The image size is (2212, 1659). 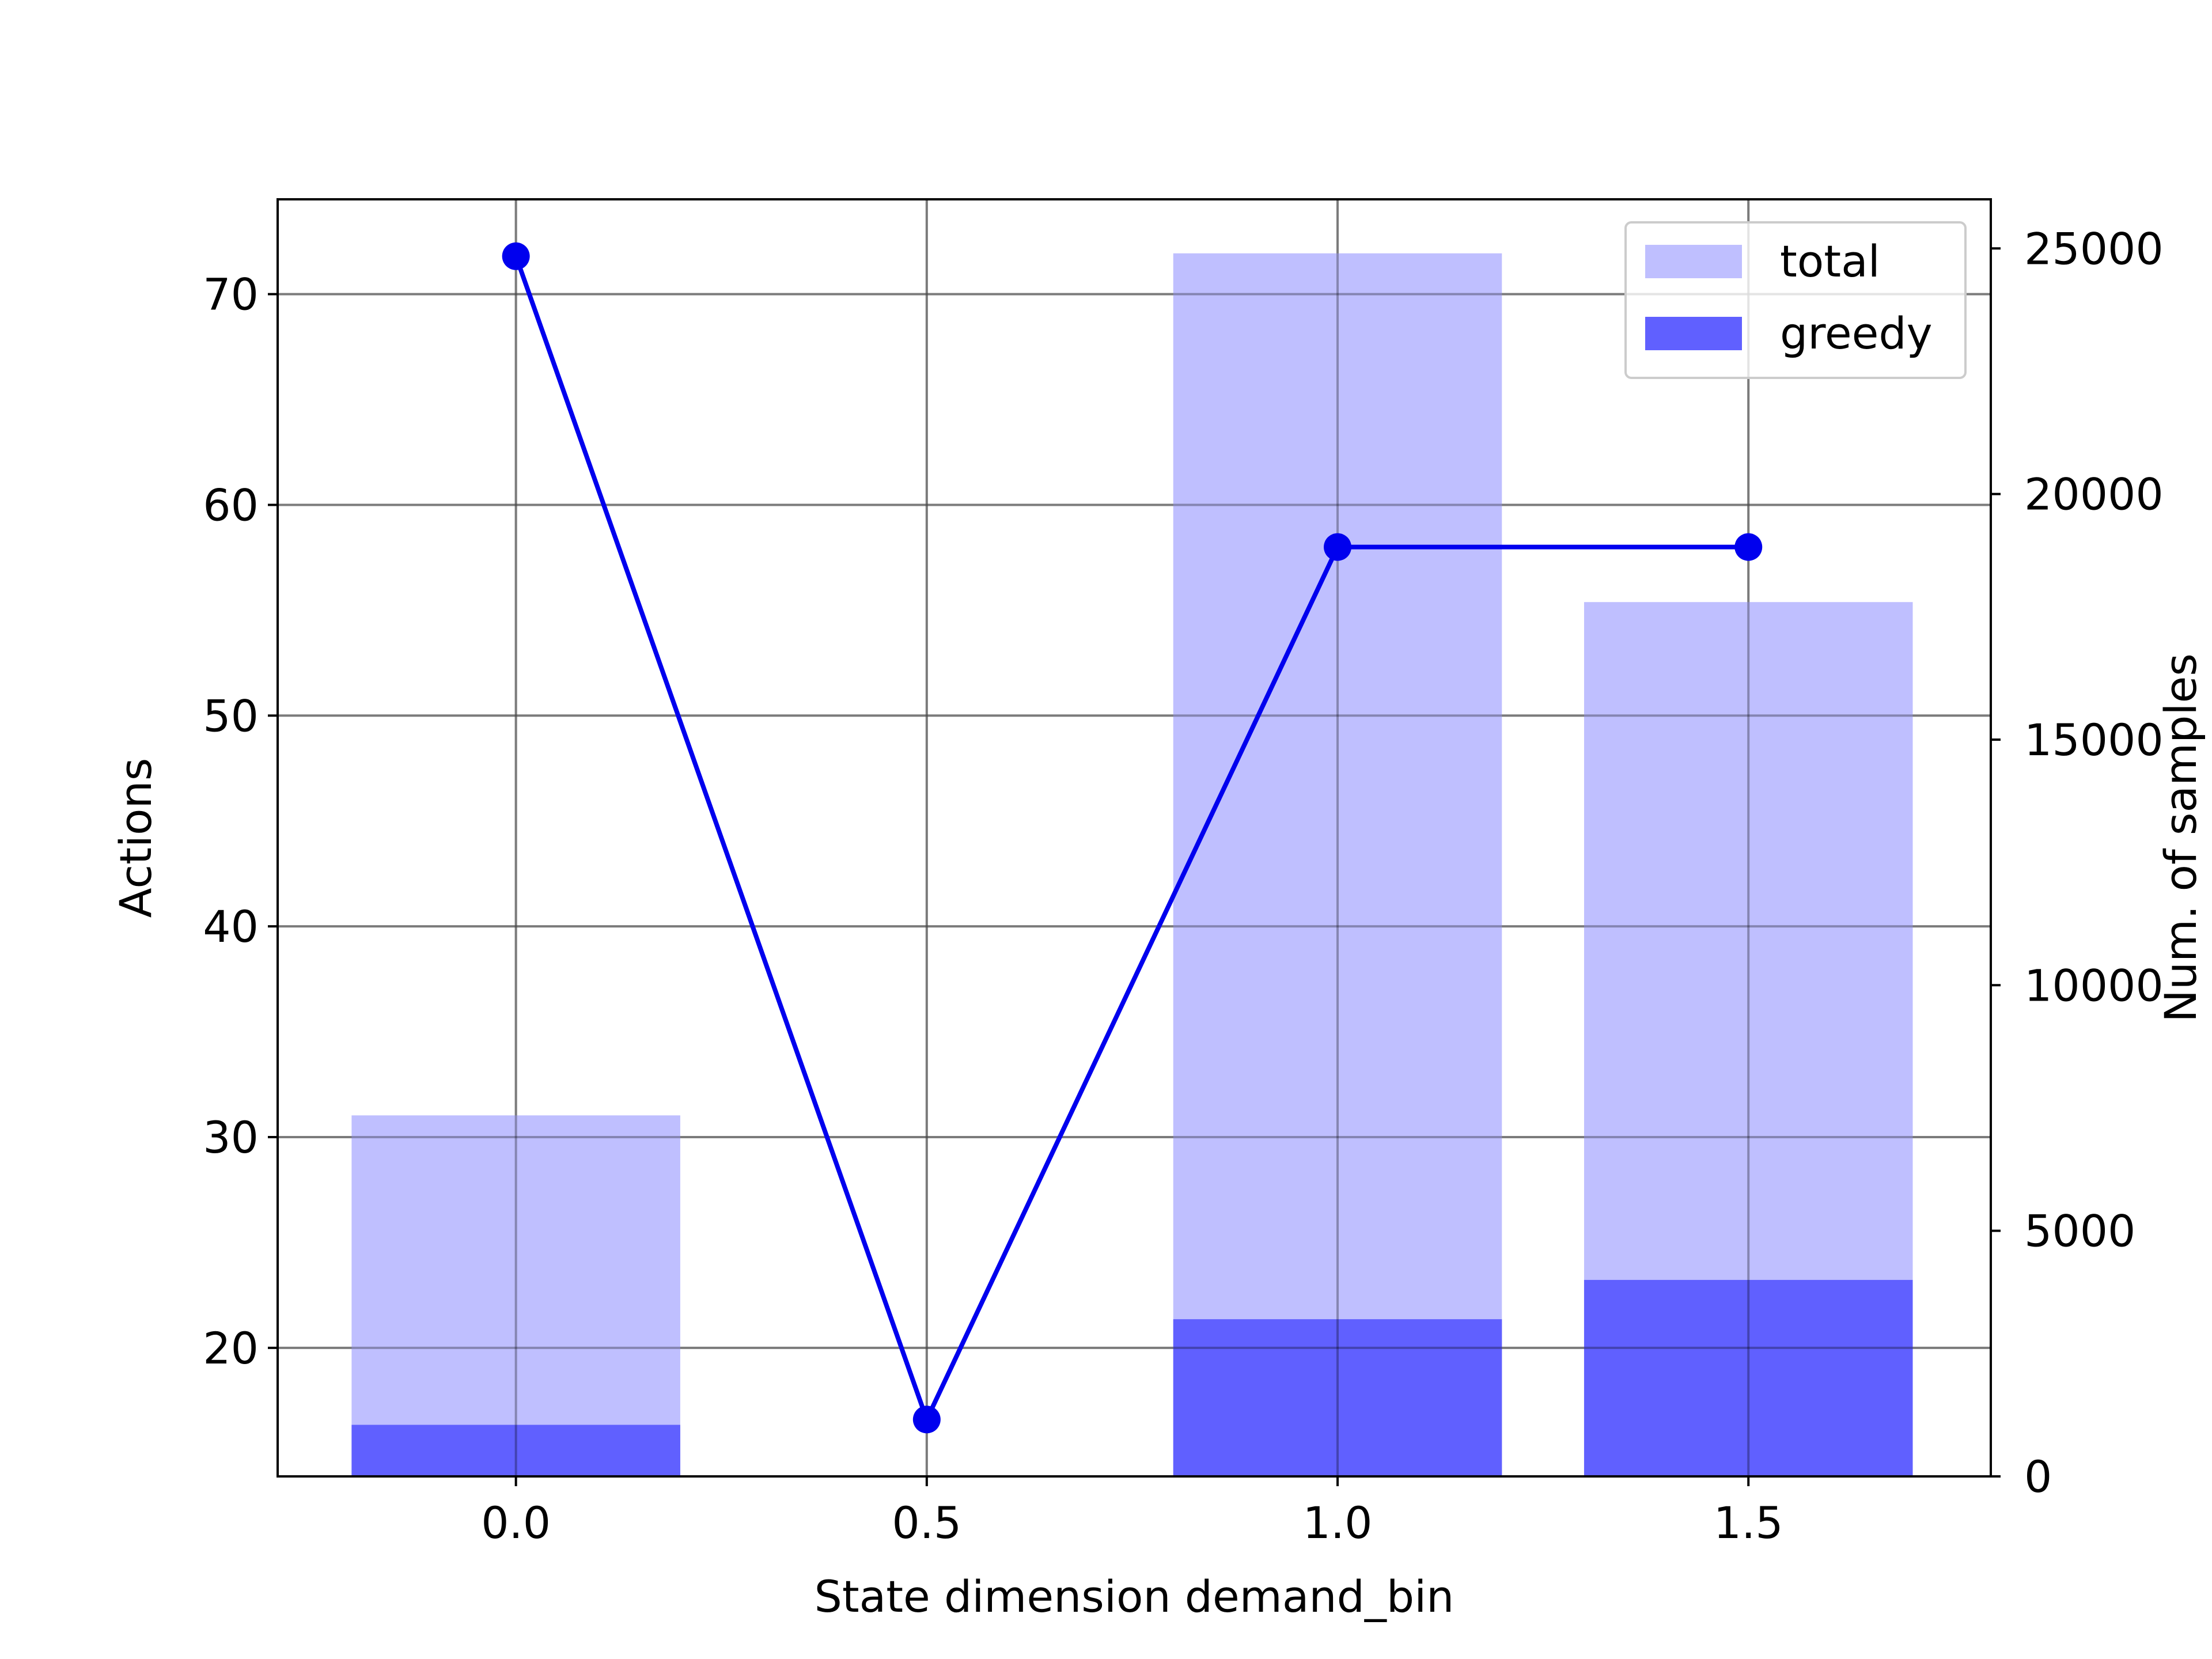 I want to click on left-y-tick-label: 40, so click(x=231, y=926).